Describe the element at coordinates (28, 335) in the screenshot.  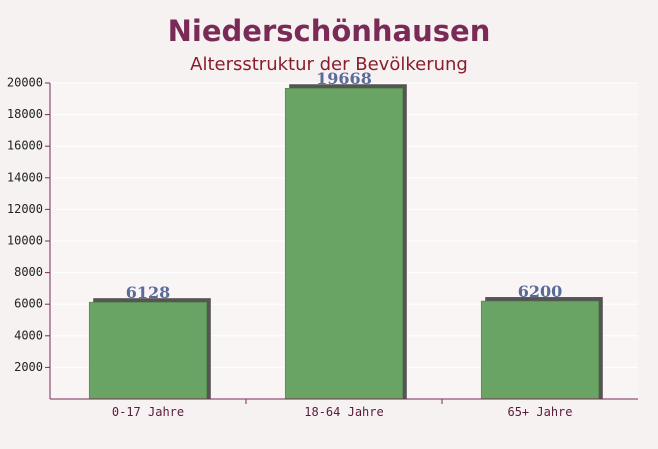
I see `y-tick-label: 4000` at that location.